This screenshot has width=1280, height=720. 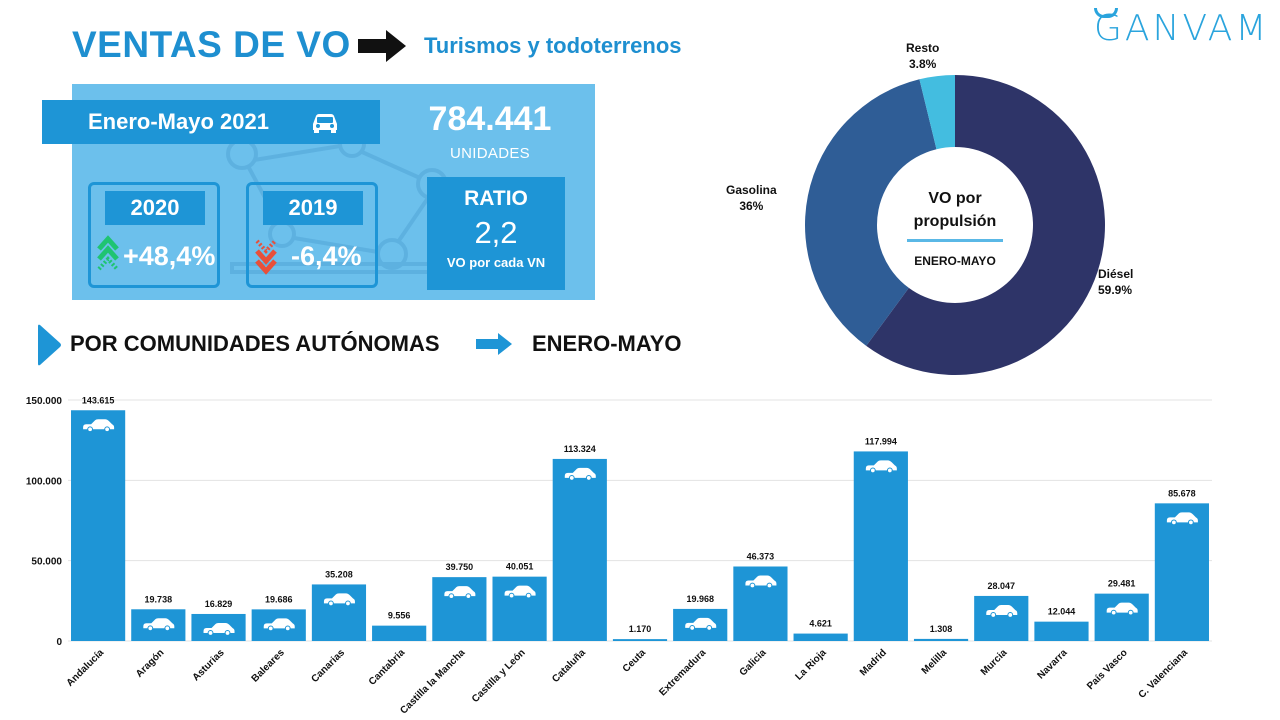 I want to click on x-tick-label: Baleares, so click(x=269, y=666).